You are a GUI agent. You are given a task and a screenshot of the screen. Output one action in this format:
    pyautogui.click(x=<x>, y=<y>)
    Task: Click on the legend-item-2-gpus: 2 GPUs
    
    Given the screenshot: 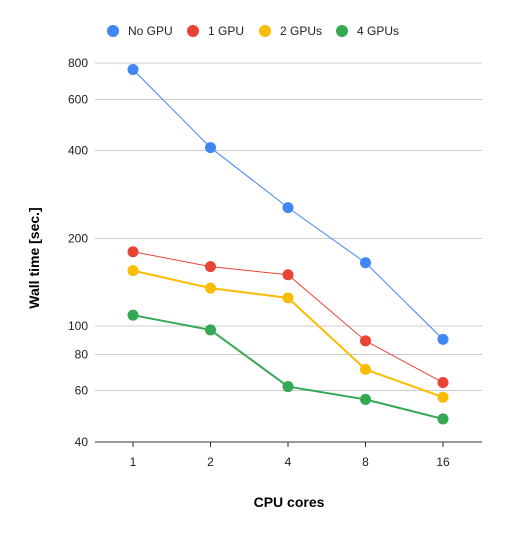 What is the action you would take?
    pyautogui.click(x=290, y=31)
    